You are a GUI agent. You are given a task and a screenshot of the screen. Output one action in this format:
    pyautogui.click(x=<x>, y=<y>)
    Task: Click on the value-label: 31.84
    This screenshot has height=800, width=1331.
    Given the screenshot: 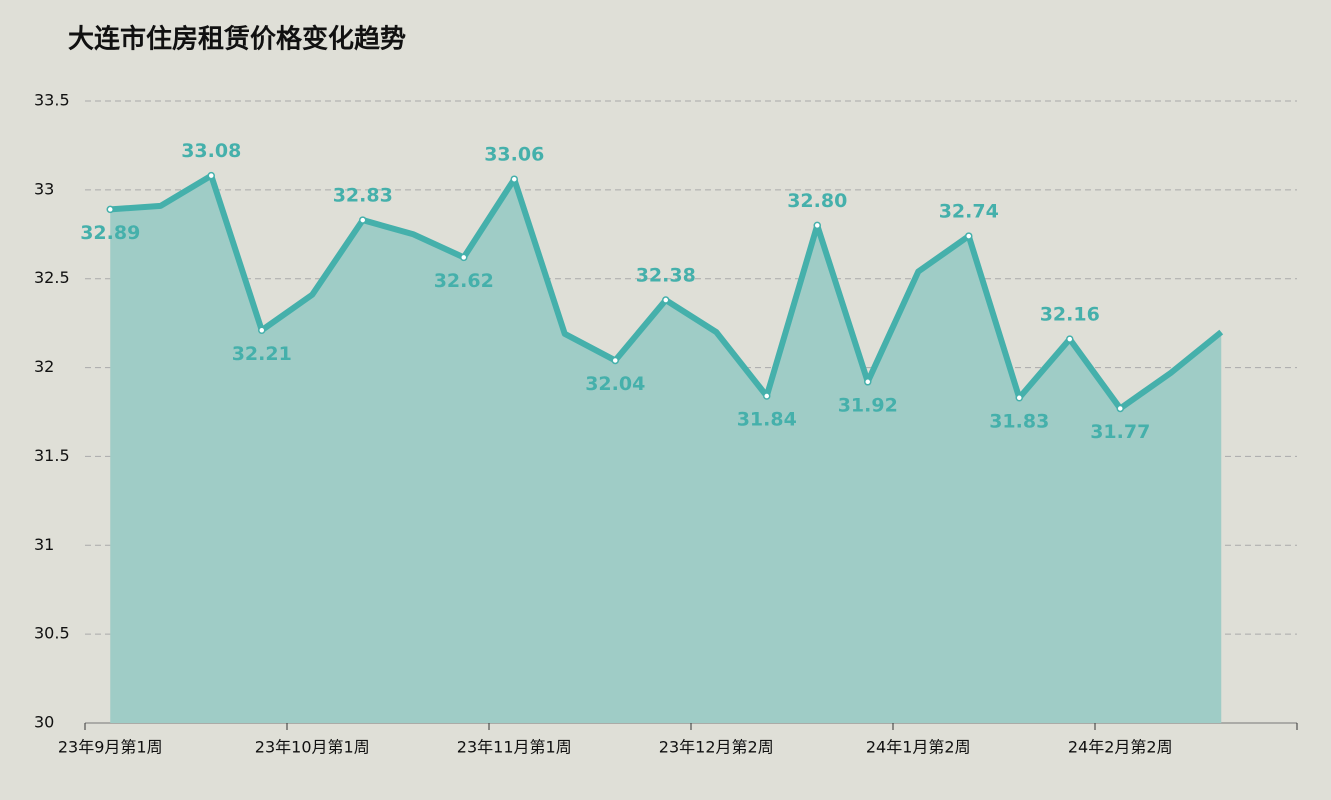 What is the action you would take?
    pyautogui.click(x=767, y=420)
    